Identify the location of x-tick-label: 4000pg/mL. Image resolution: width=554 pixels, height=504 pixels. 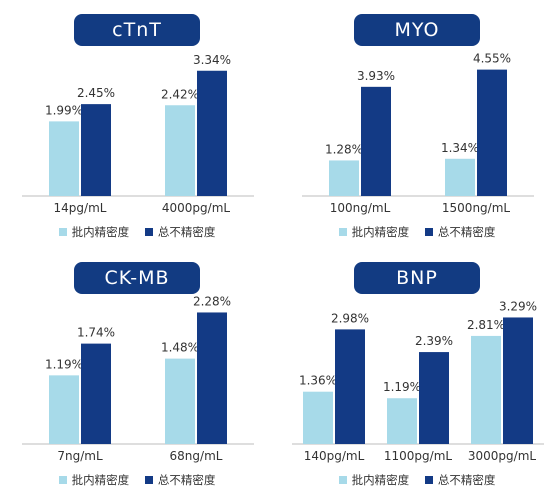
(196, 208).